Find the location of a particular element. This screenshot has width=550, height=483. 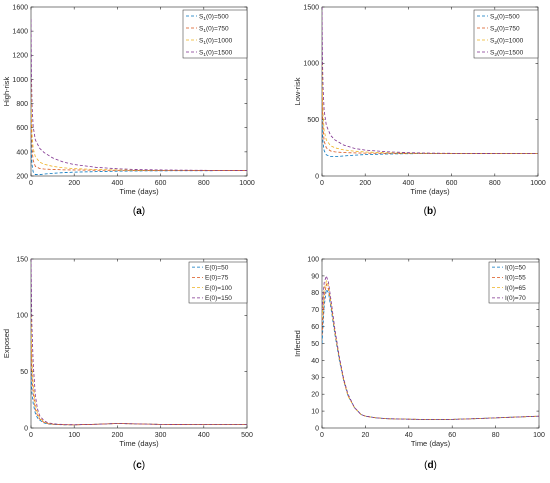

panel-caption-letter: d is located at coordinates (430, 465).